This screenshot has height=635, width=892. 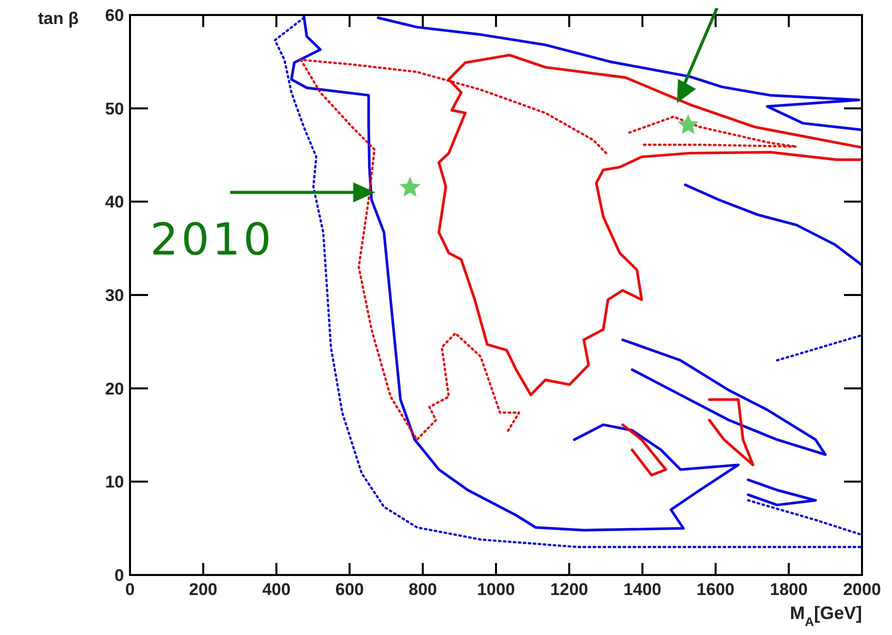 What do you see at coordinates (422, 589) in the screenshot?
I see `x-tick-label: 800` at bounding box center [422, 589].